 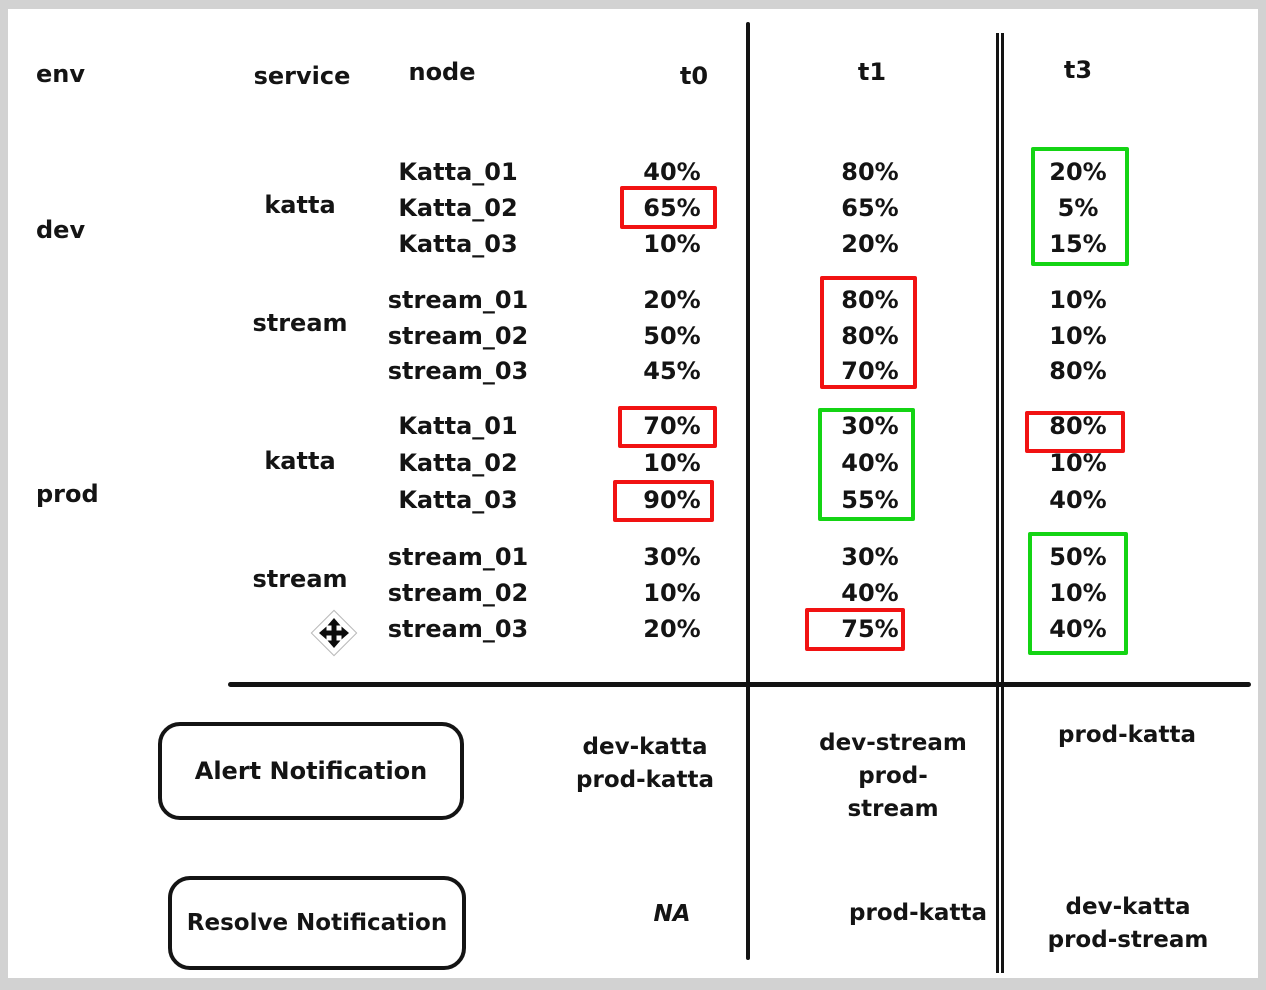 What do you see at coordinates (302, 76) in the screenshot?
I see `header-service: service` at bounding box center [302, 76].